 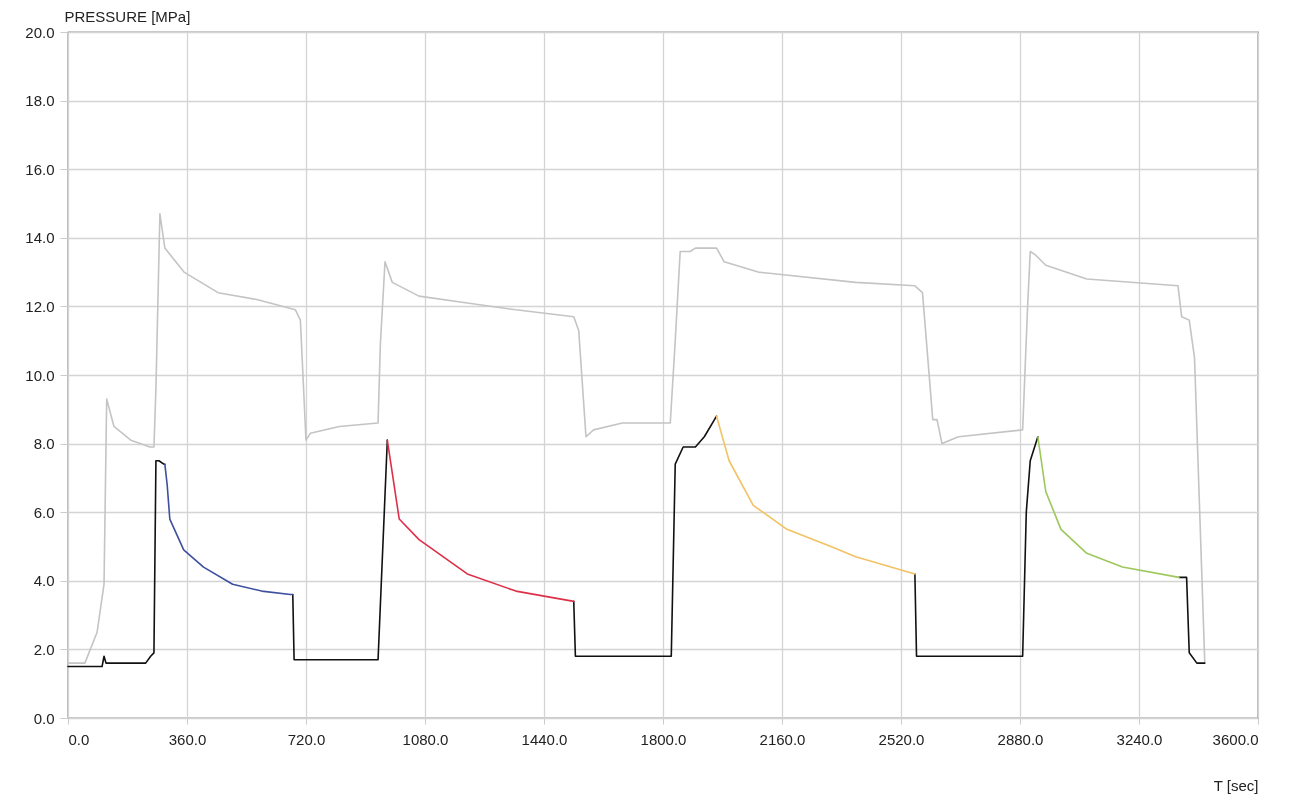 I want to click on x-tick-label: 2520.0, so click(x=901, y=739).